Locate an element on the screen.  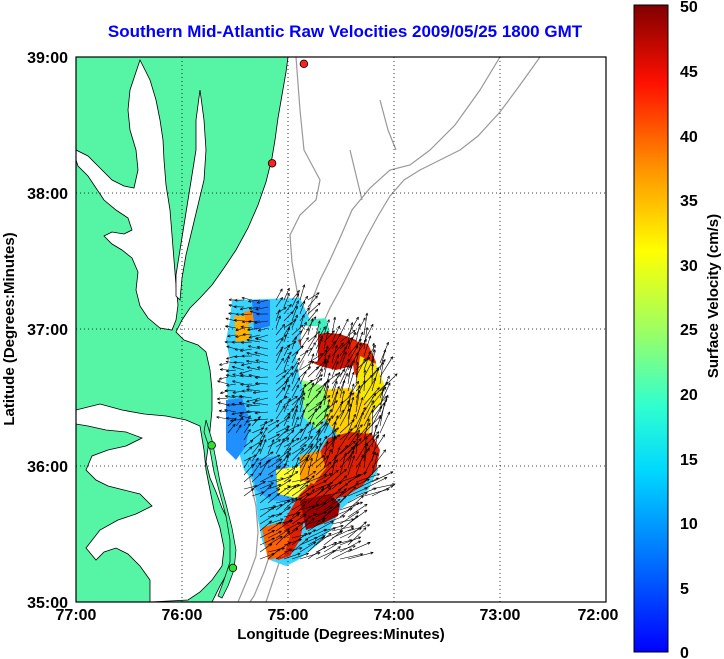
colorbar-tick-label: 10 is located at coordinates (689, 524).